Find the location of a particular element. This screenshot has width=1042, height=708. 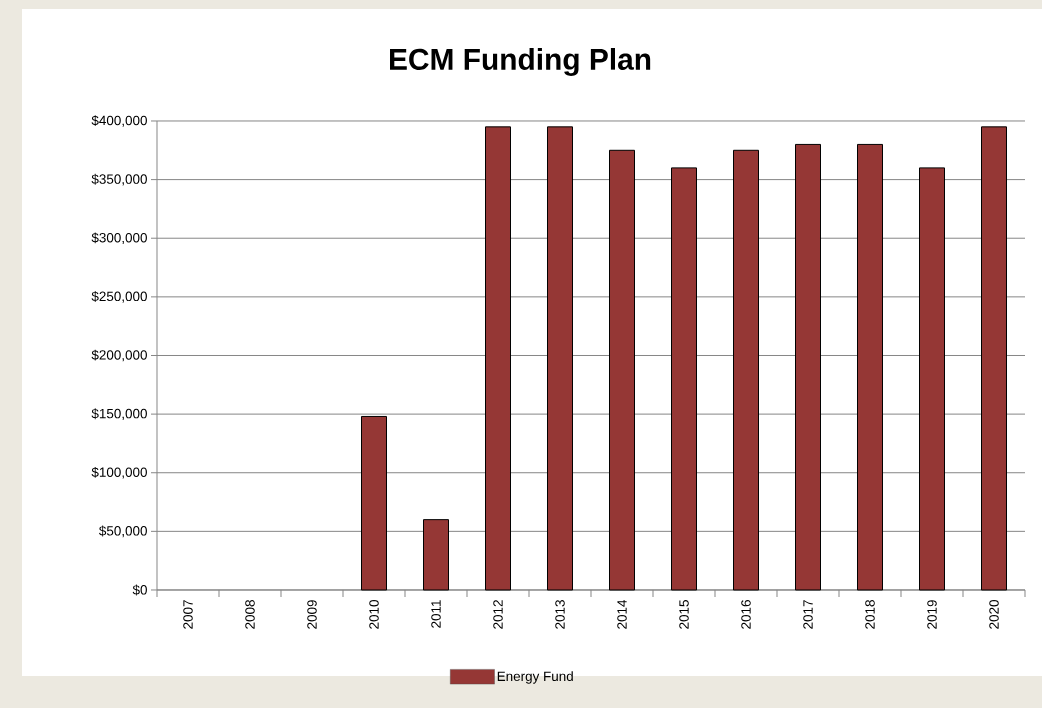

x-tick-label: 2017 is located at coordinates (808, 614).